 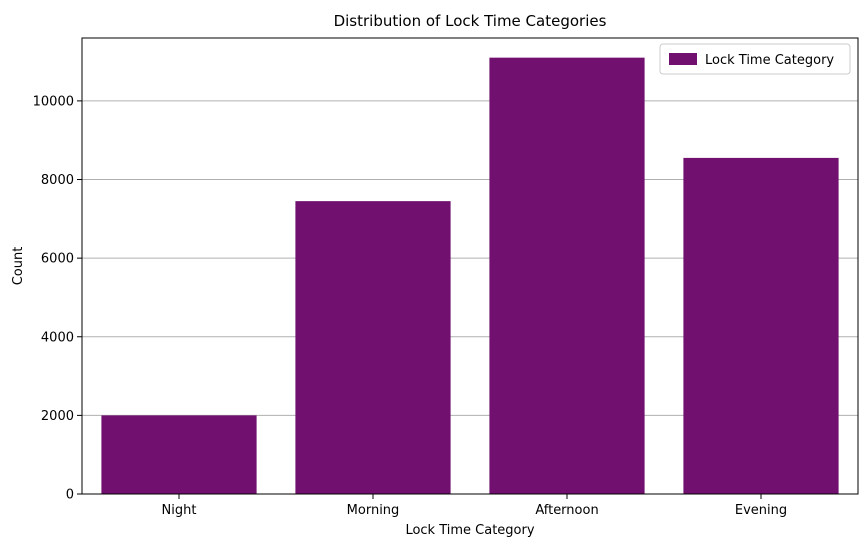 What do you see at coordinates (373, 510) in the screenshot?
I see `x-tick-label: Morning` at bounding box center [373, 510].